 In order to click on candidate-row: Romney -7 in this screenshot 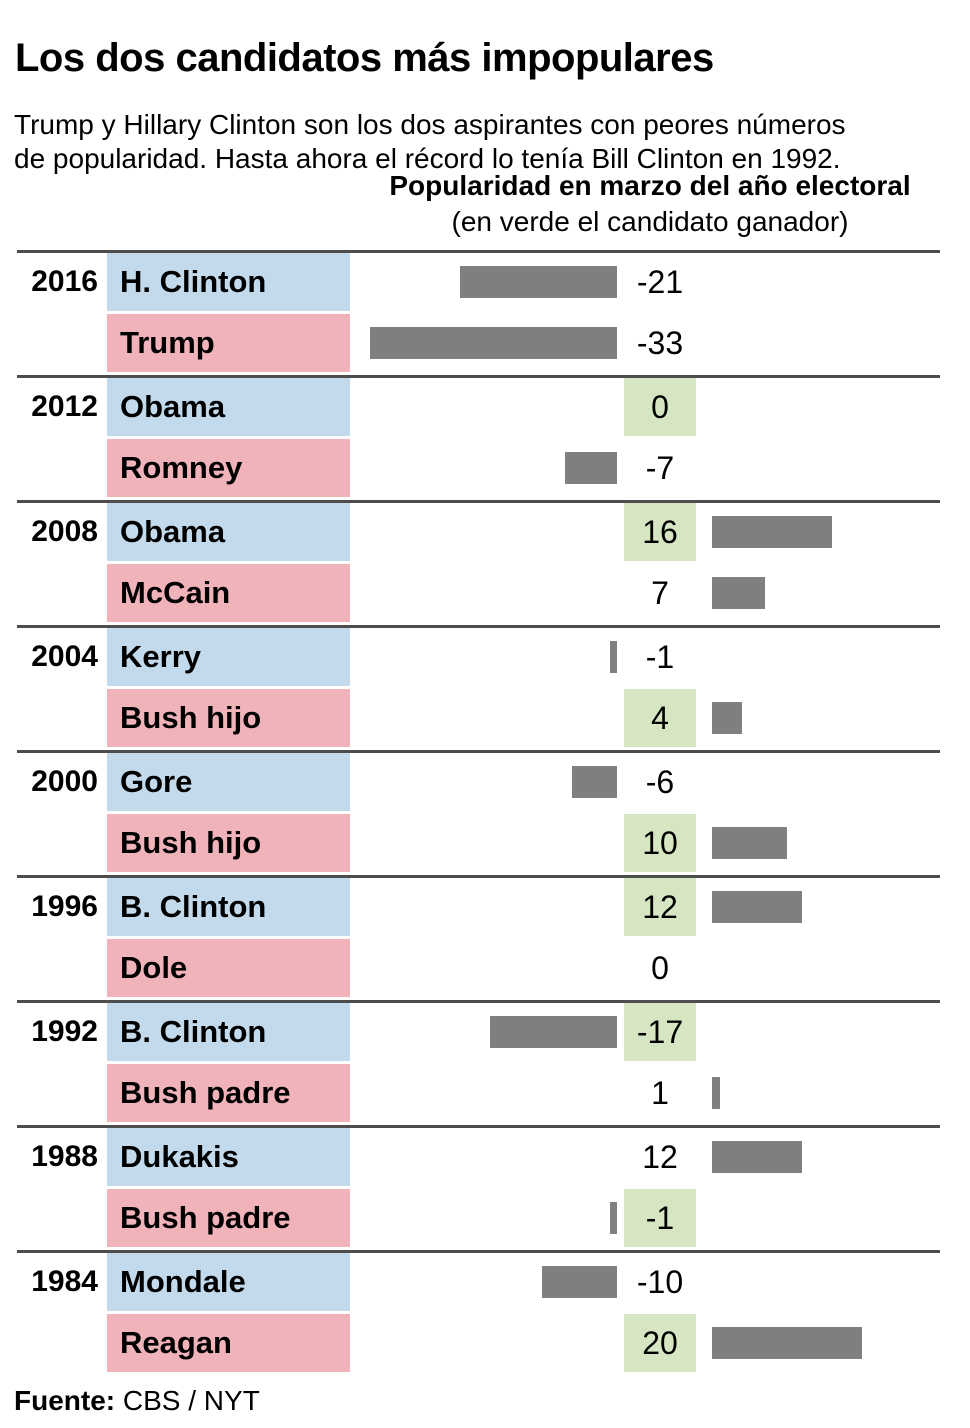, I will do `click(485, 468)`.